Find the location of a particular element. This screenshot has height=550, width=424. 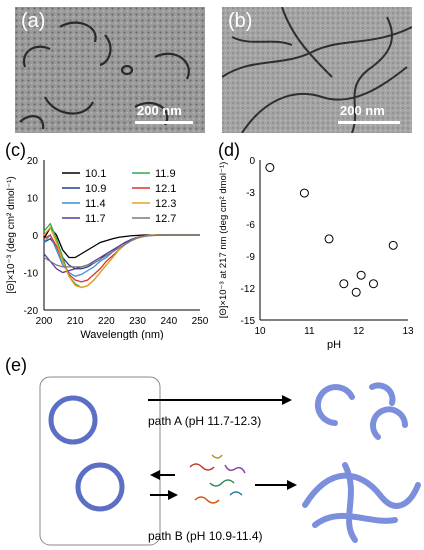

fiber-network-icon is located at coordinates (361, 502).